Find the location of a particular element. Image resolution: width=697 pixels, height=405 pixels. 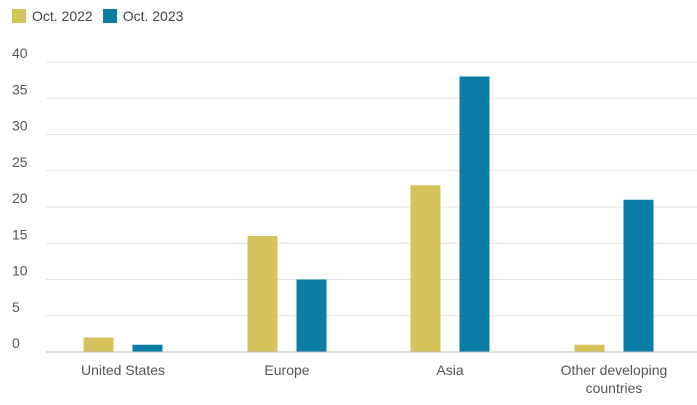

y-tick-label: 40 is located at coordinates (20, 53).